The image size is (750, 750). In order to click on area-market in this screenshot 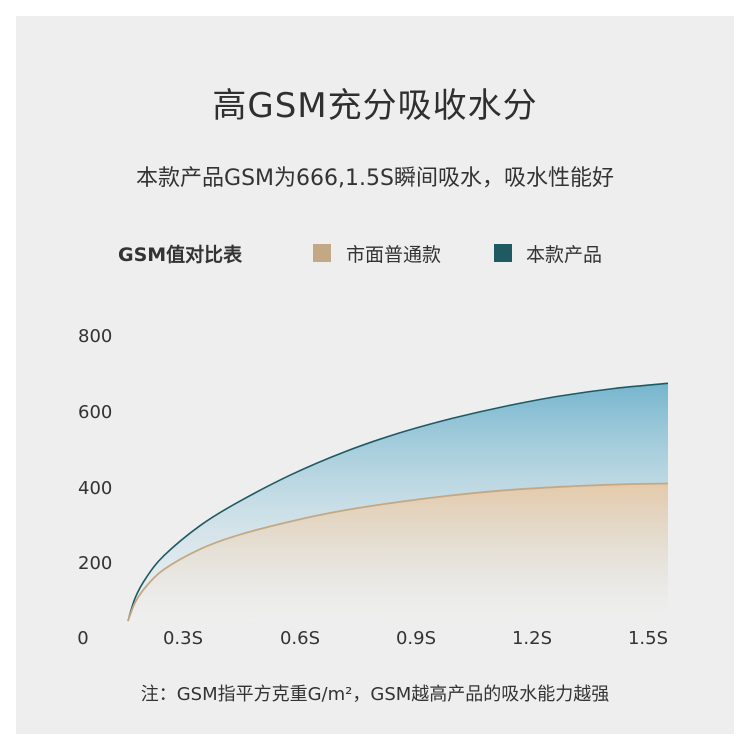, I will do `click(398, 552)`.